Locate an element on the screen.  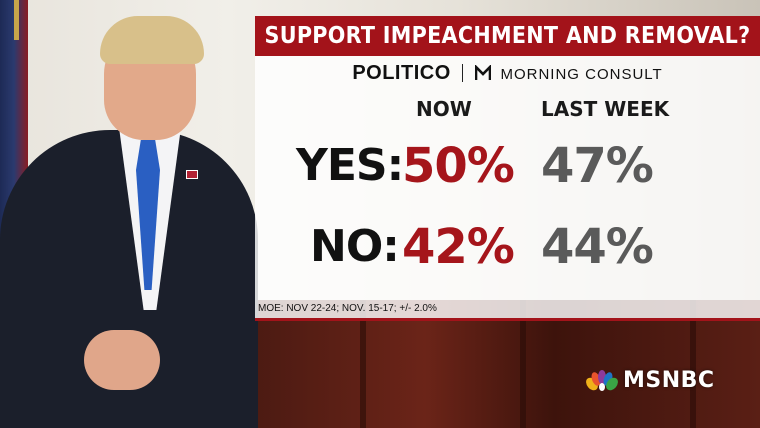
column-header-last-week: LAST WEEK is located at coordinates (605, 109).